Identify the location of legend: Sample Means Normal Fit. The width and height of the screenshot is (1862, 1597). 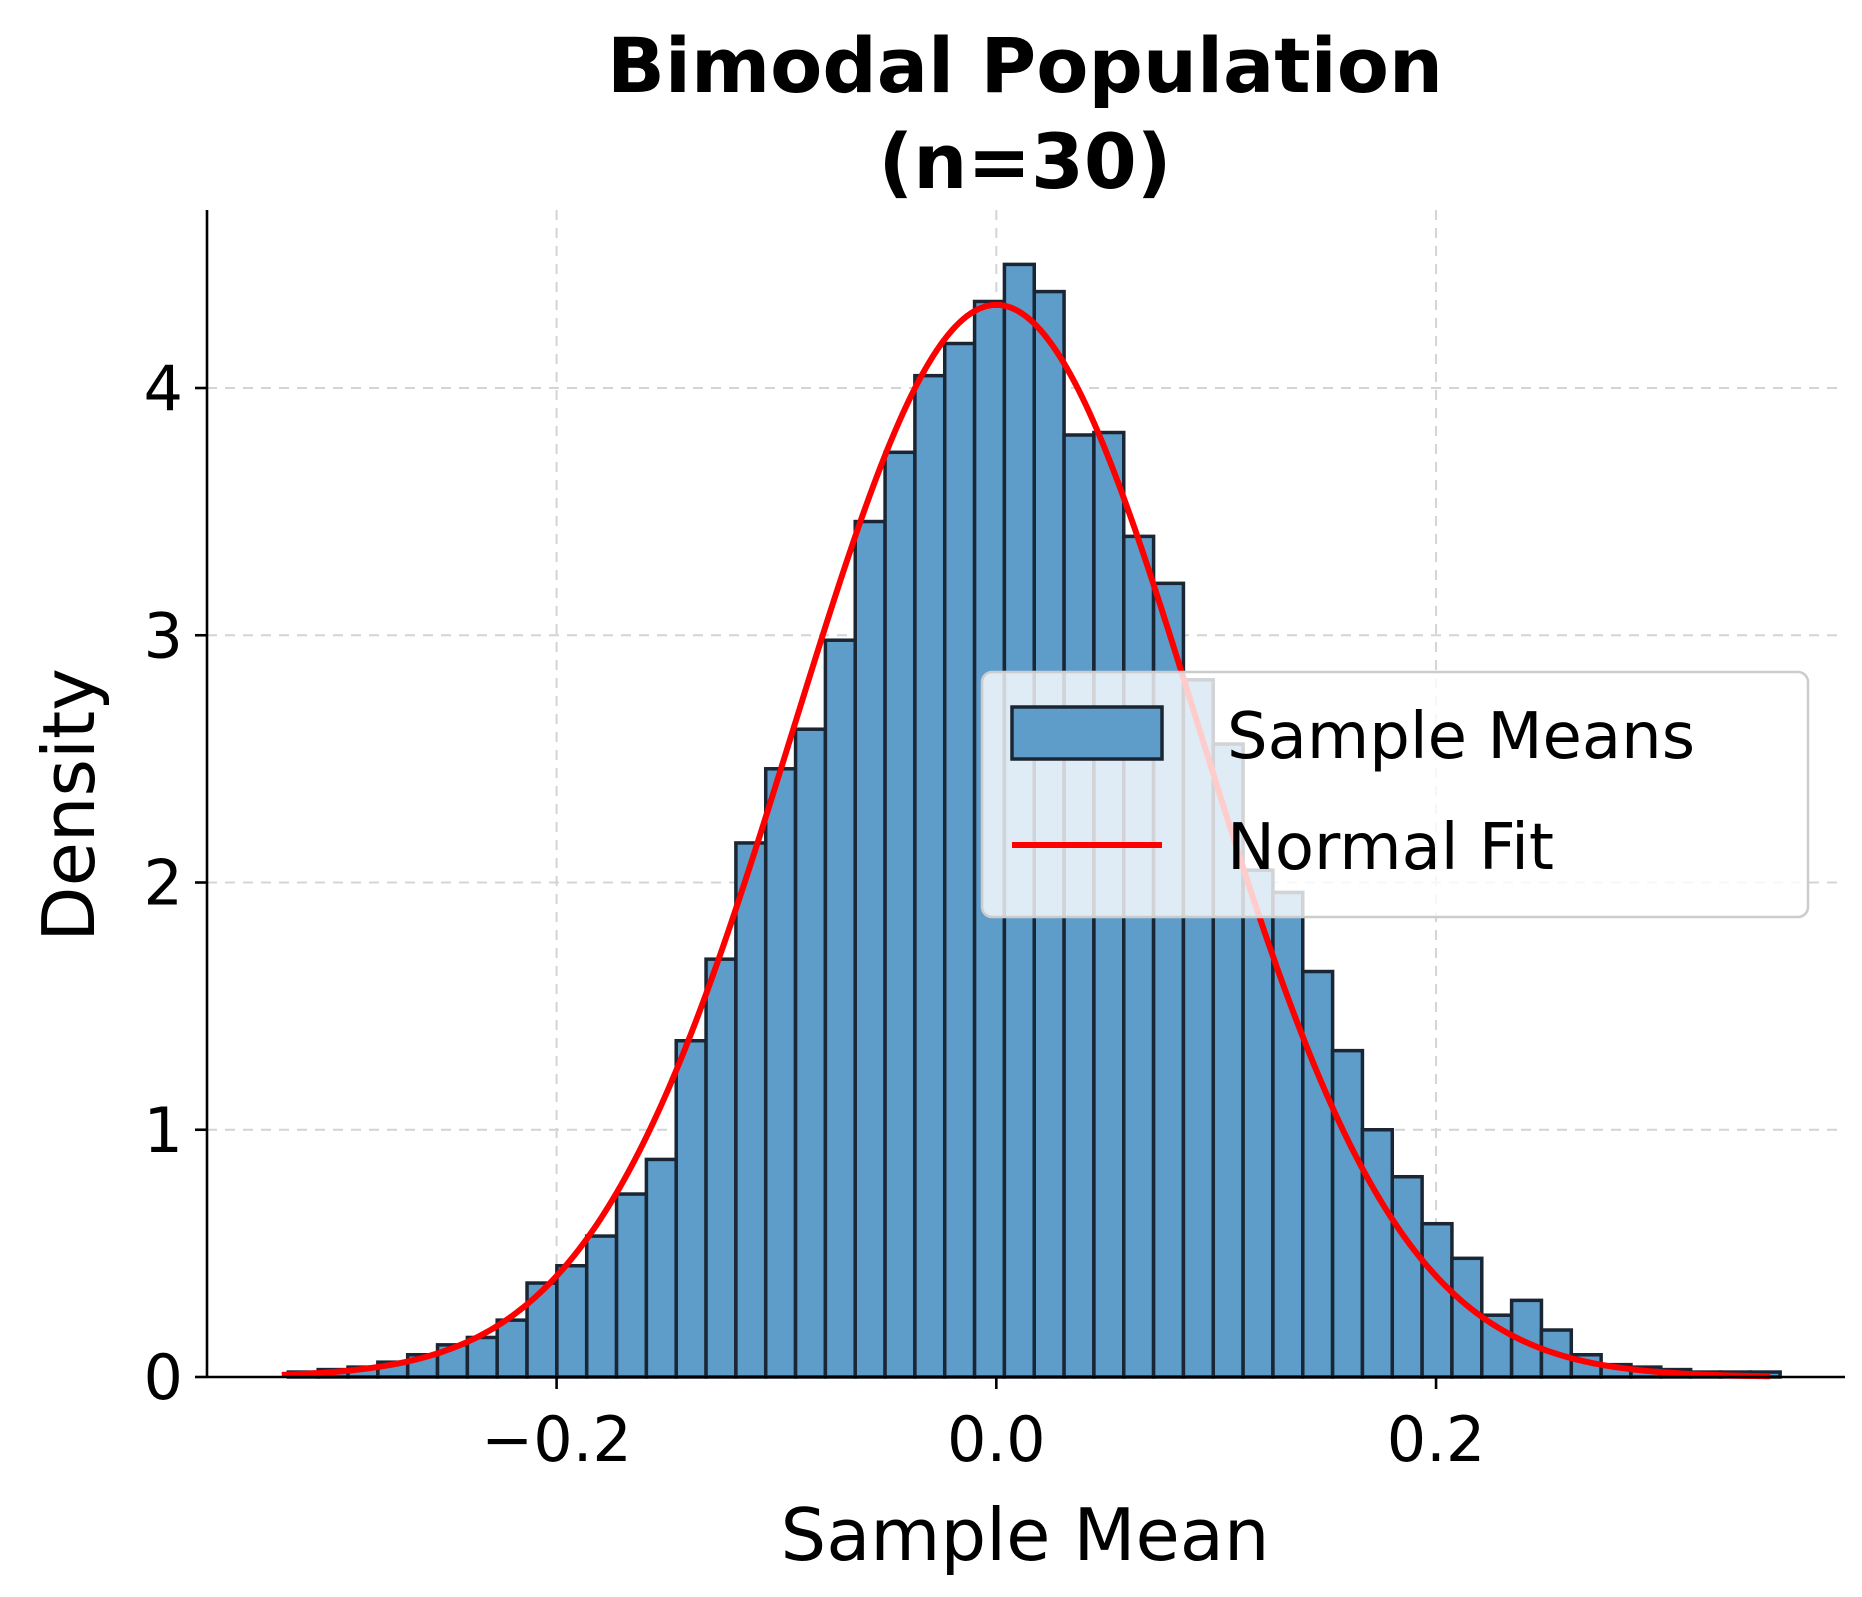
(1395, 794).